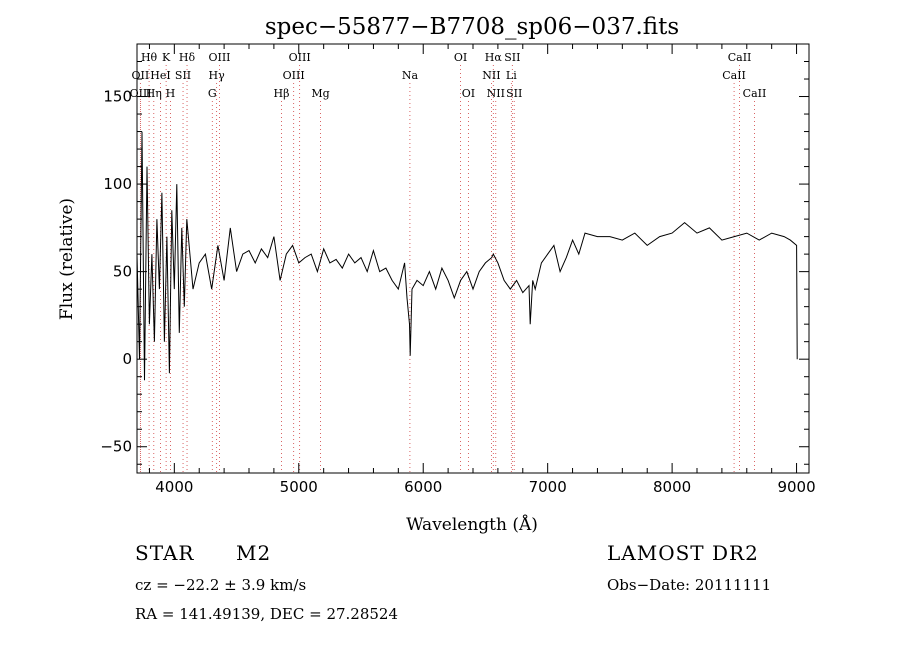 The width and height of the screenshot is (900, 650). What do you see at coordinates (212, 93) in the screenshot?
I see `line-marker-label: G` at bounding box center [212, 93].